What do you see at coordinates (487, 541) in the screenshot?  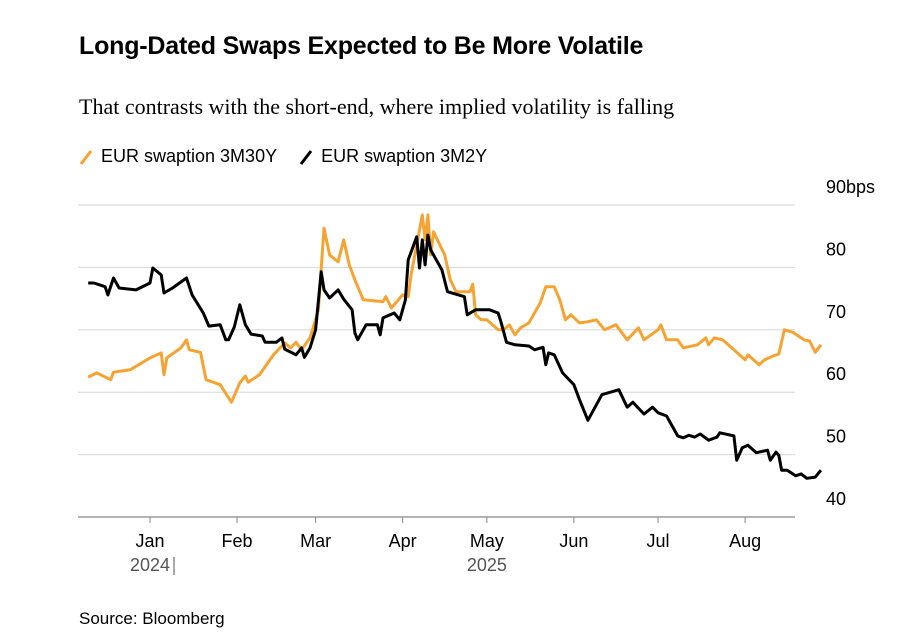 I see `x-tick-label: May` at bounding box center [487, 541].